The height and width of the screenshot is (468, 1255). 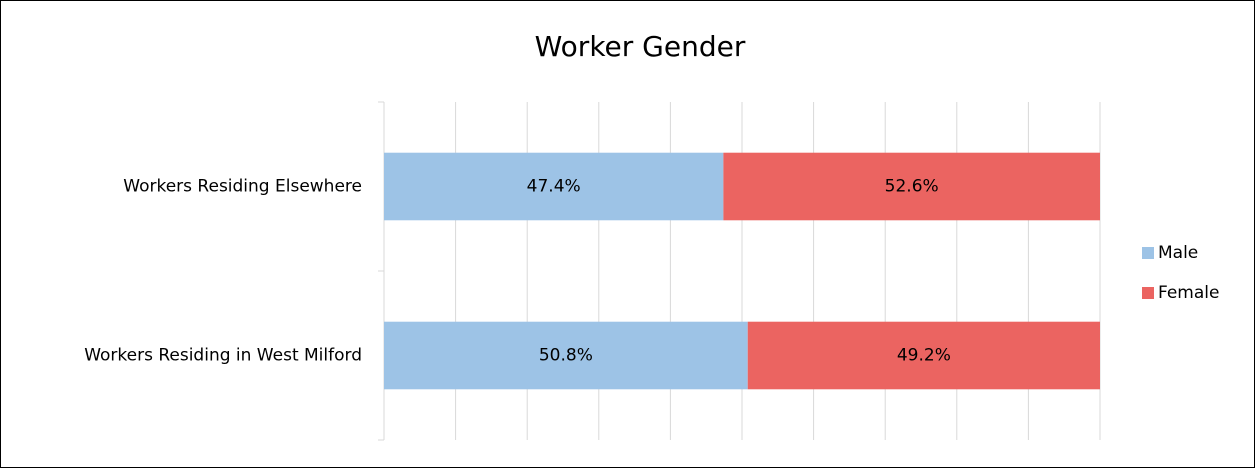 I want to click on value-label: 47.4%, so click(x=554, y=187).